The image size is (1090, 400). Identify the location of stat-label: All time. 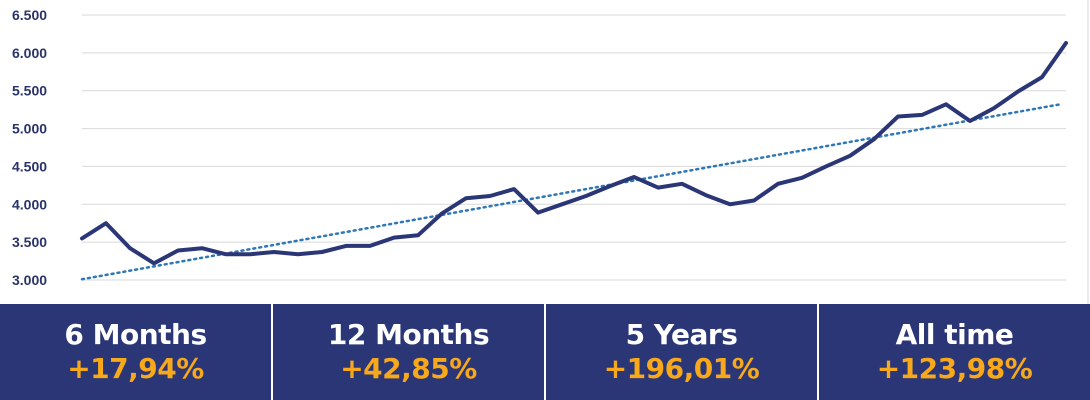
(954, 334).